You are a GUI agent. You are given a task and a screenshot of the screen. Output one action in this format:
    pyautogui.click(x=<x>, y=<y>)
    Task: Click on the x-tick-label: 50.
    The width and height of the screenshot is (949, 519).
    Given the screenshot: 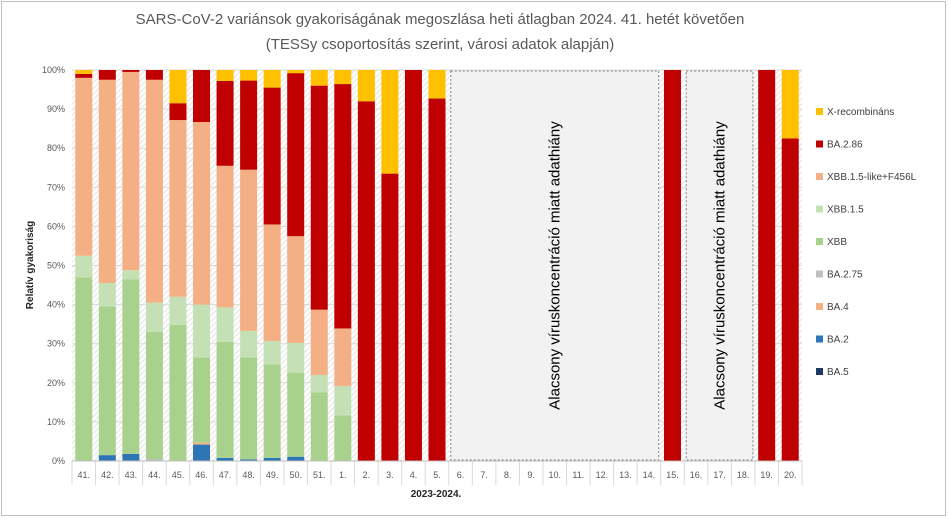 What is the action you would take?
    pyautogui.click(x=295, y=475)
    